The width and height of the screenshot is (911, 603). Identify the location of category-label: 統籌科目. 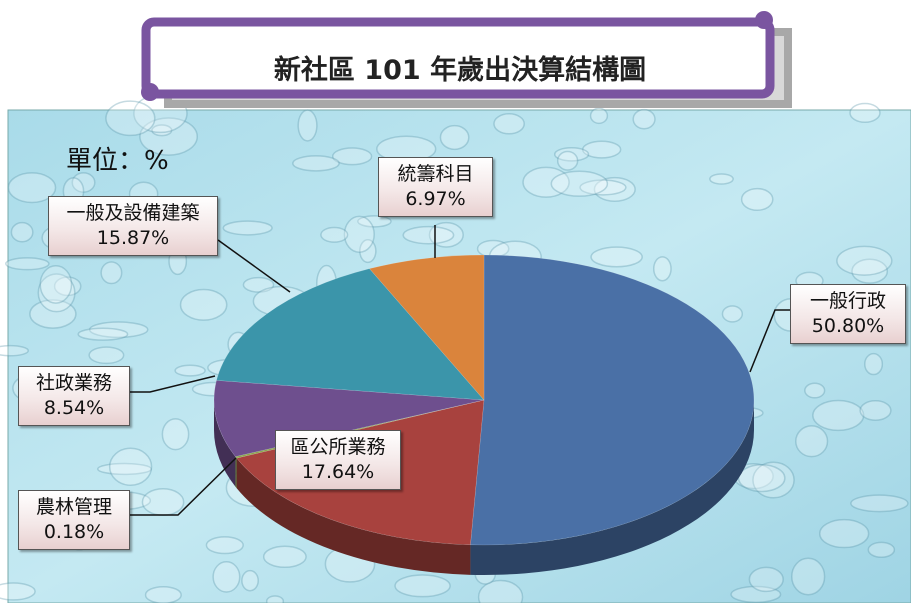
(435, 174).